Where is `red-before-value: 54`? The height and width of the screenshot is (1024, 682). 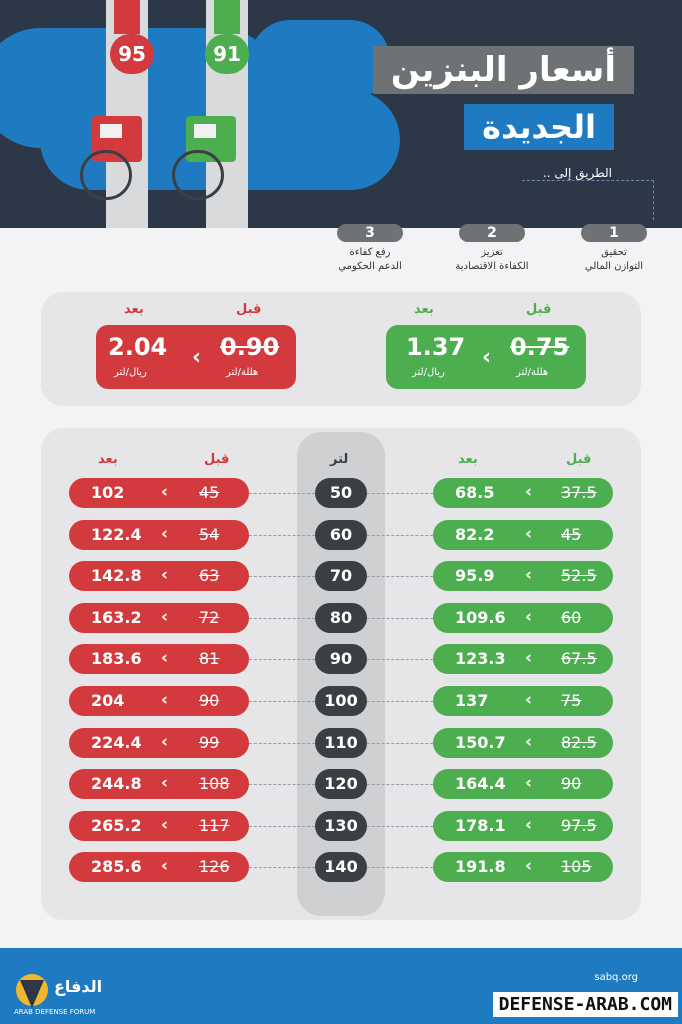 red-before-value: 54 is located at coordinates (209, 534).